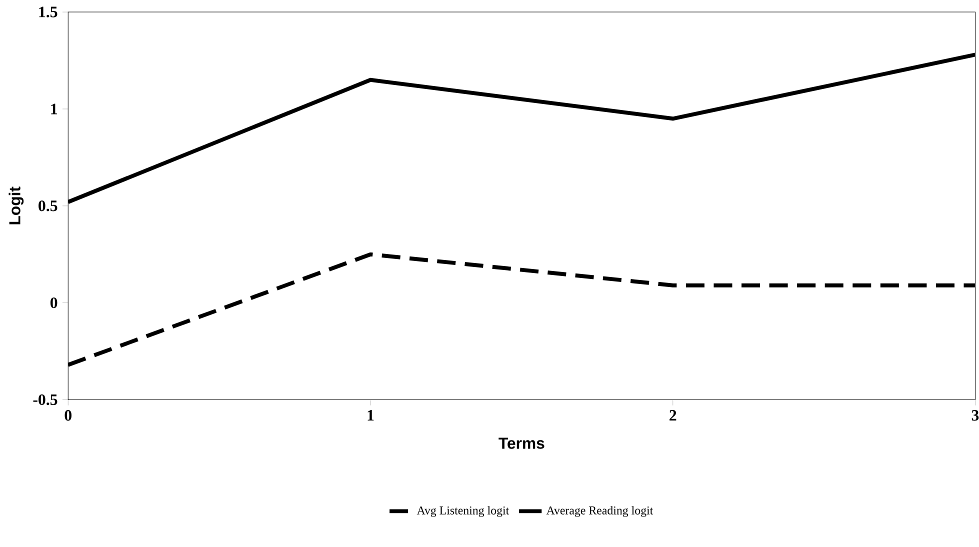  What do you see at coordinates (68, 415) in the screenshot?
I see `x-tick-label: 0` at bounding box center [68, 415].